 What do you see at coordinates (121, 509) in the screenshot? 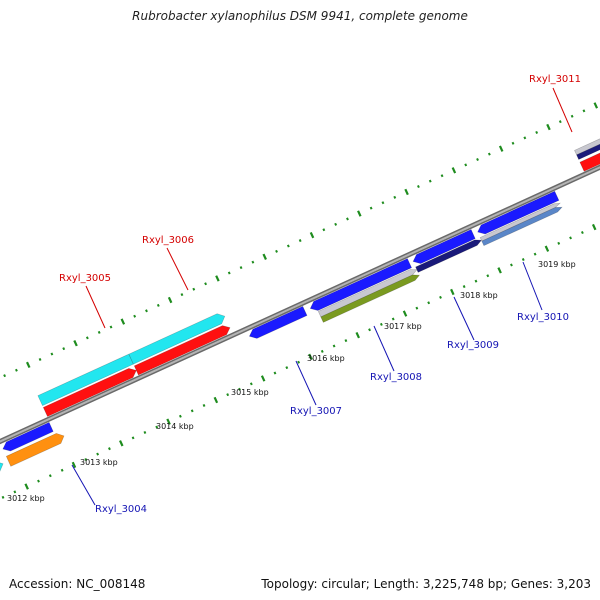
I see `gene-label: Rxyl_3004` at bounding box center [121, 509].